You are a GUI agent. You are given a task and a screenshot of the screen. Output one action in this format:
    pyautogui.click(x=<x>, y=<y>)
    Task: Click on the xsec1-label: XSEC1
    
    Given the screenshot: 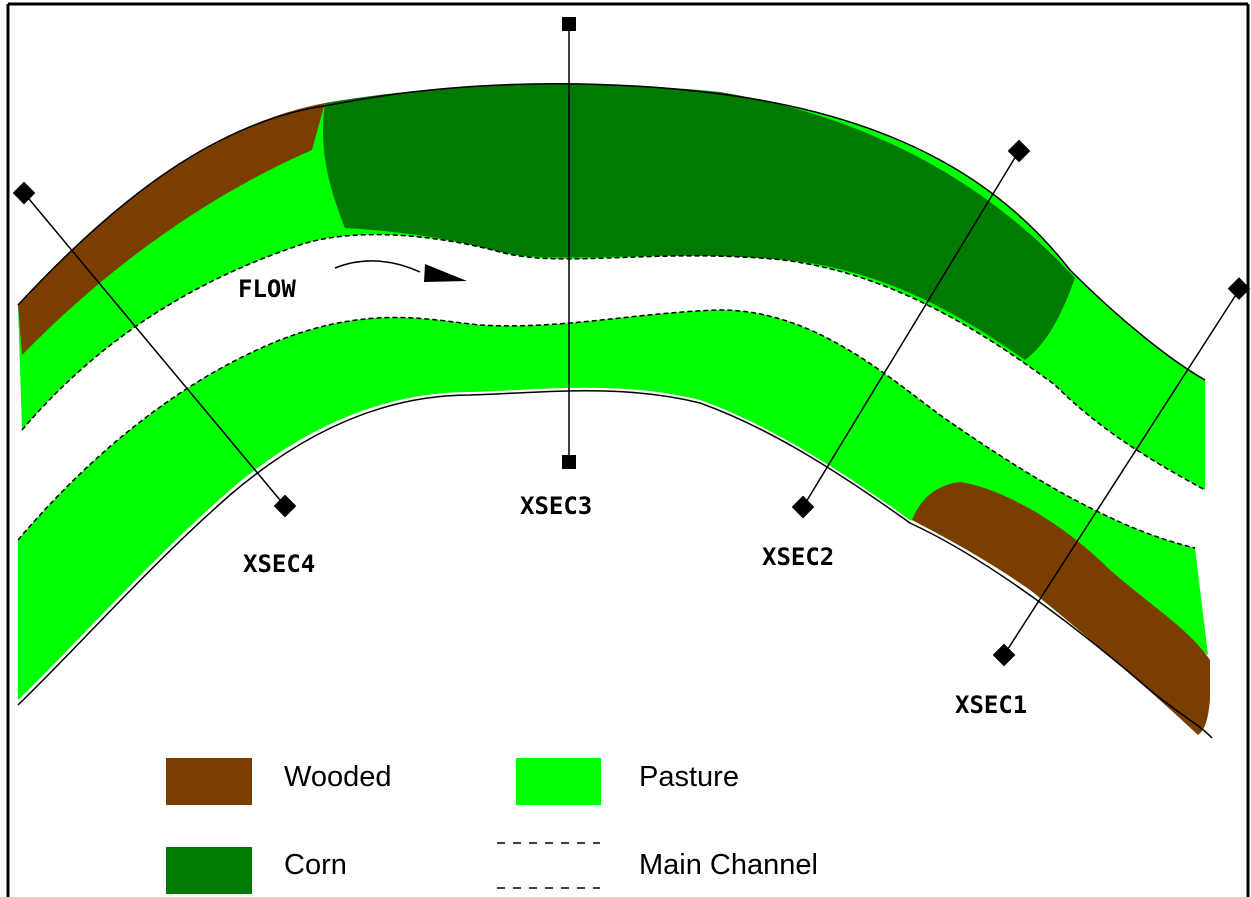 What is the action you would take?
    pyautogui.click(x=991, y=705)
    